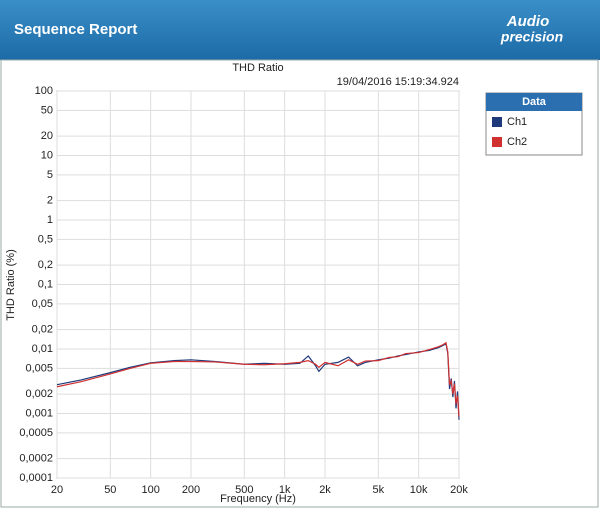 This screenshot has height=514, width=600. I want to click on y-tick-label: 5, so click(50, 175).